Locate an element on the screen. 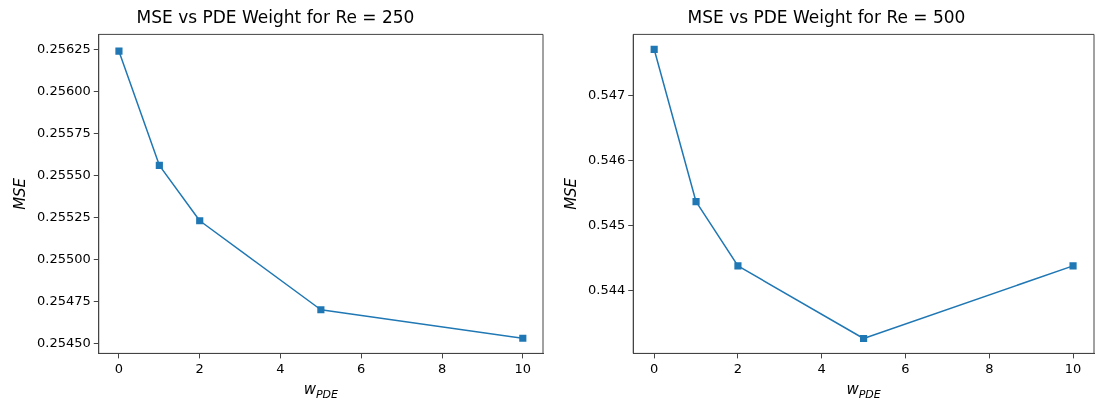  chart-title: MSE vs PDE Weight for Re = 250 is located at coordinates (275, 16).